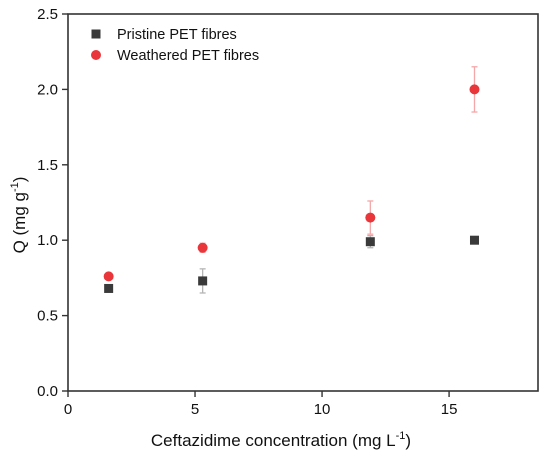  Describe the element at coordinates (96, 34) in the screenshot. I see `legend-marker-square` at that location.